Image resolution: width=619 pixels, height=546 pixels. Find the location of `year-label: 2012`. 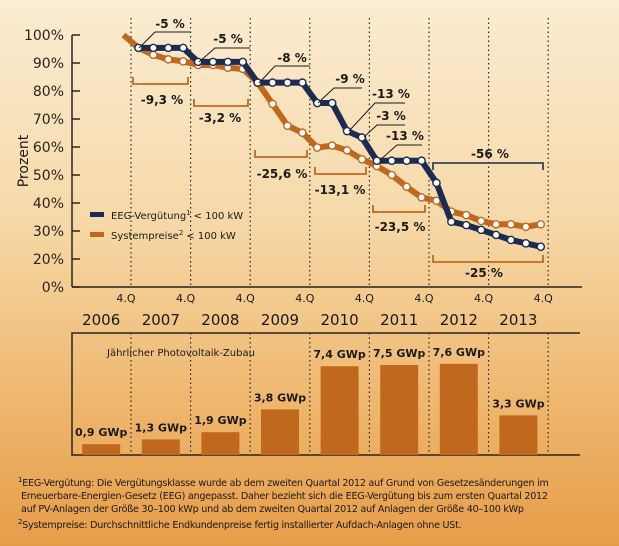

year-label: 2012 is located at coordinates (459, 320).